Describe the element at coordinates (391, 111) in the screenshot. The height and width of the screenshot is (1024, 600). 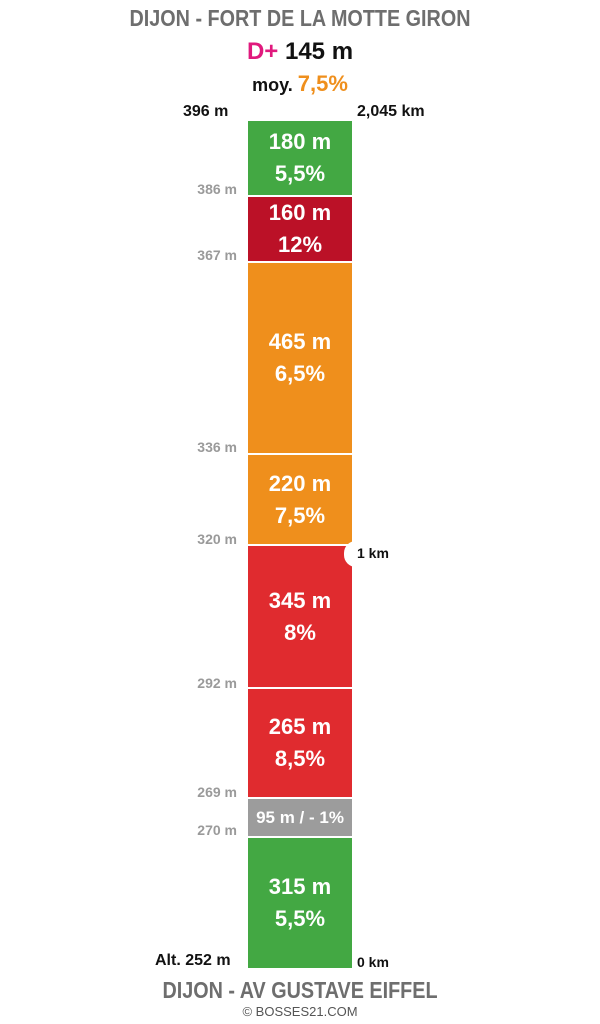
I see `top-distance: 2,045 km` at that location.